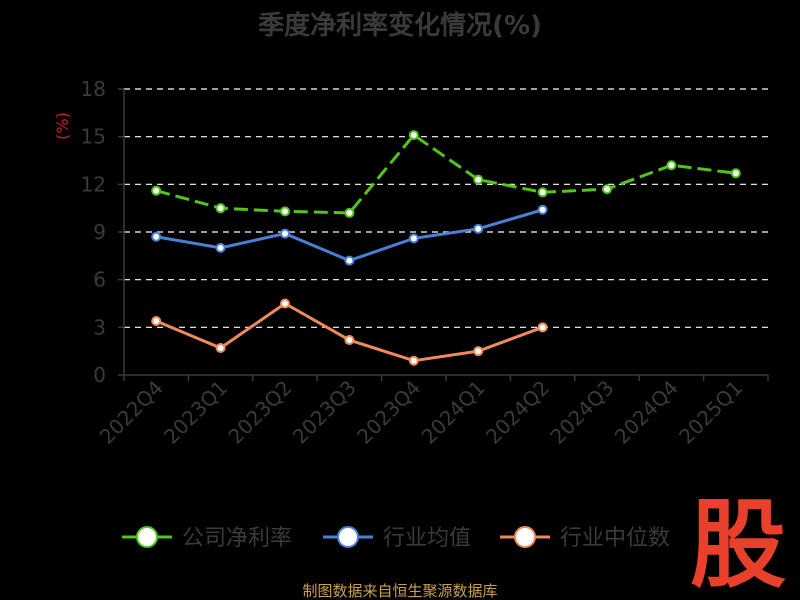  Describe the element at coordinates (646, 412) in the screenshot. I see `x-tick-label: 2024Q4` at that location.